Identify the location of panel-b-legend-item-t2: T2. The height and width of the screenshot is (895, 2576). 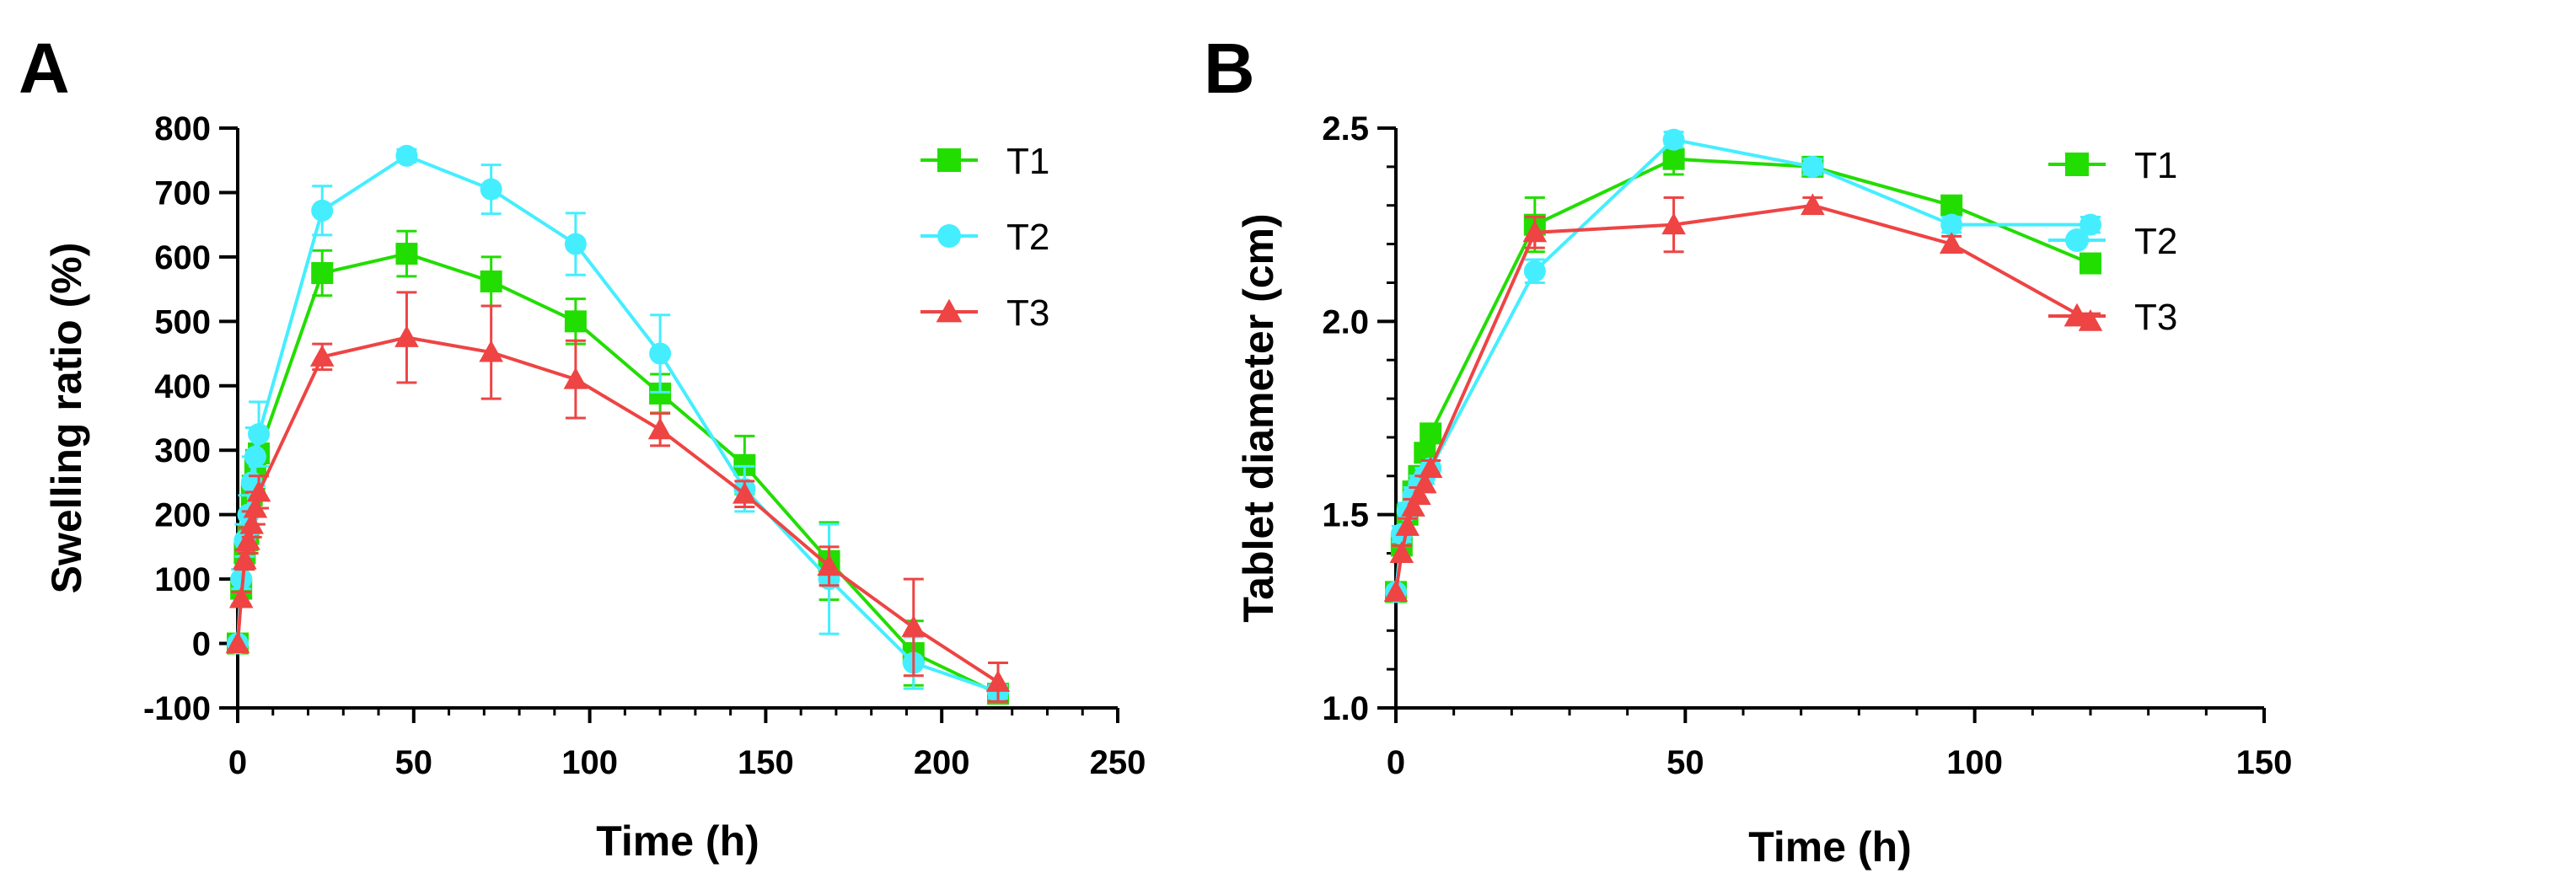
(2112, 242).